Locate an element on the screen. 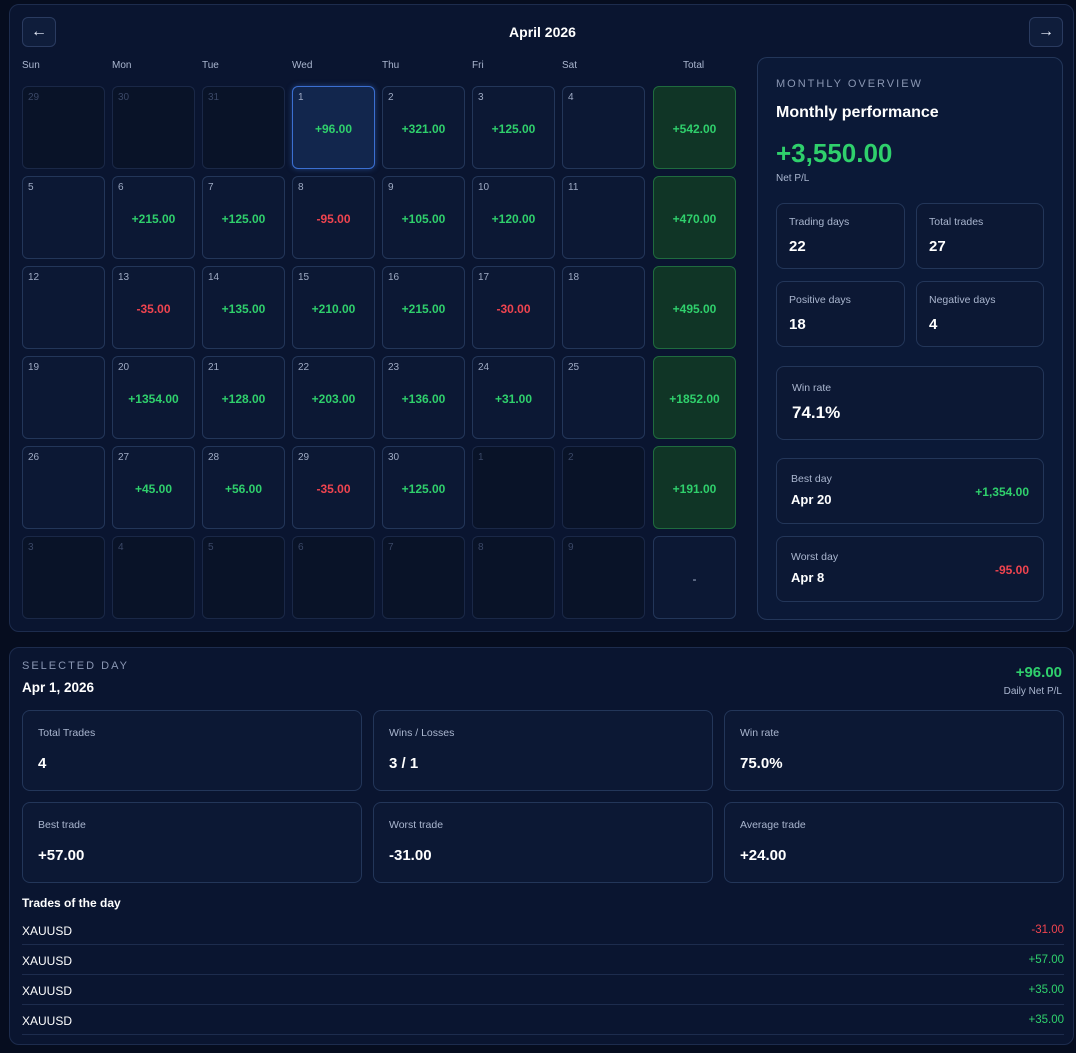 The image size is (1076, 1053). day-number: 4 is located at coordinates (571, 97).